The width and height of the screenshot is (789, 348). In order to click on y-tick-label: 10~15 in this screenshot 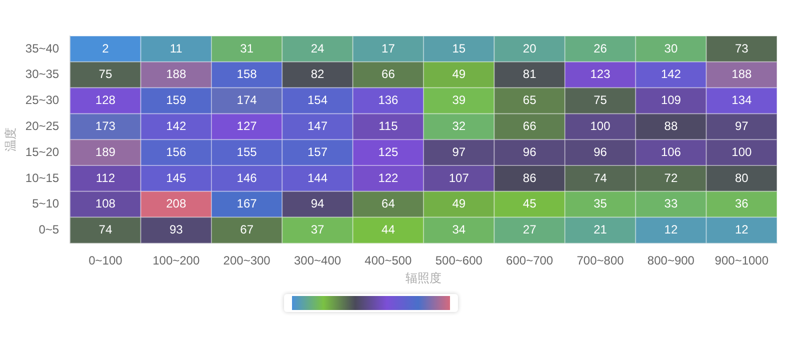, I will do `click(42, 177)`.